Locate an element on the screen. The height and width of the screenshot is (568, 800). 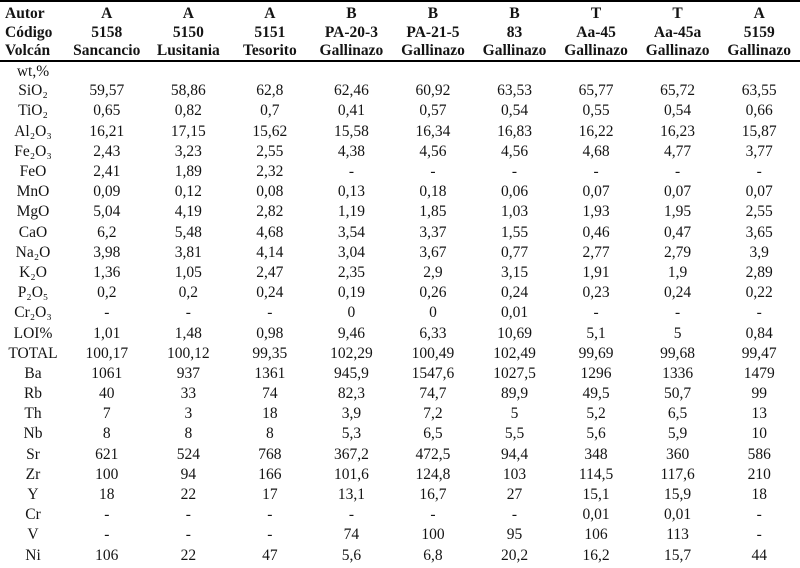
col-header-autor: A is located at coordinates (107, 13).